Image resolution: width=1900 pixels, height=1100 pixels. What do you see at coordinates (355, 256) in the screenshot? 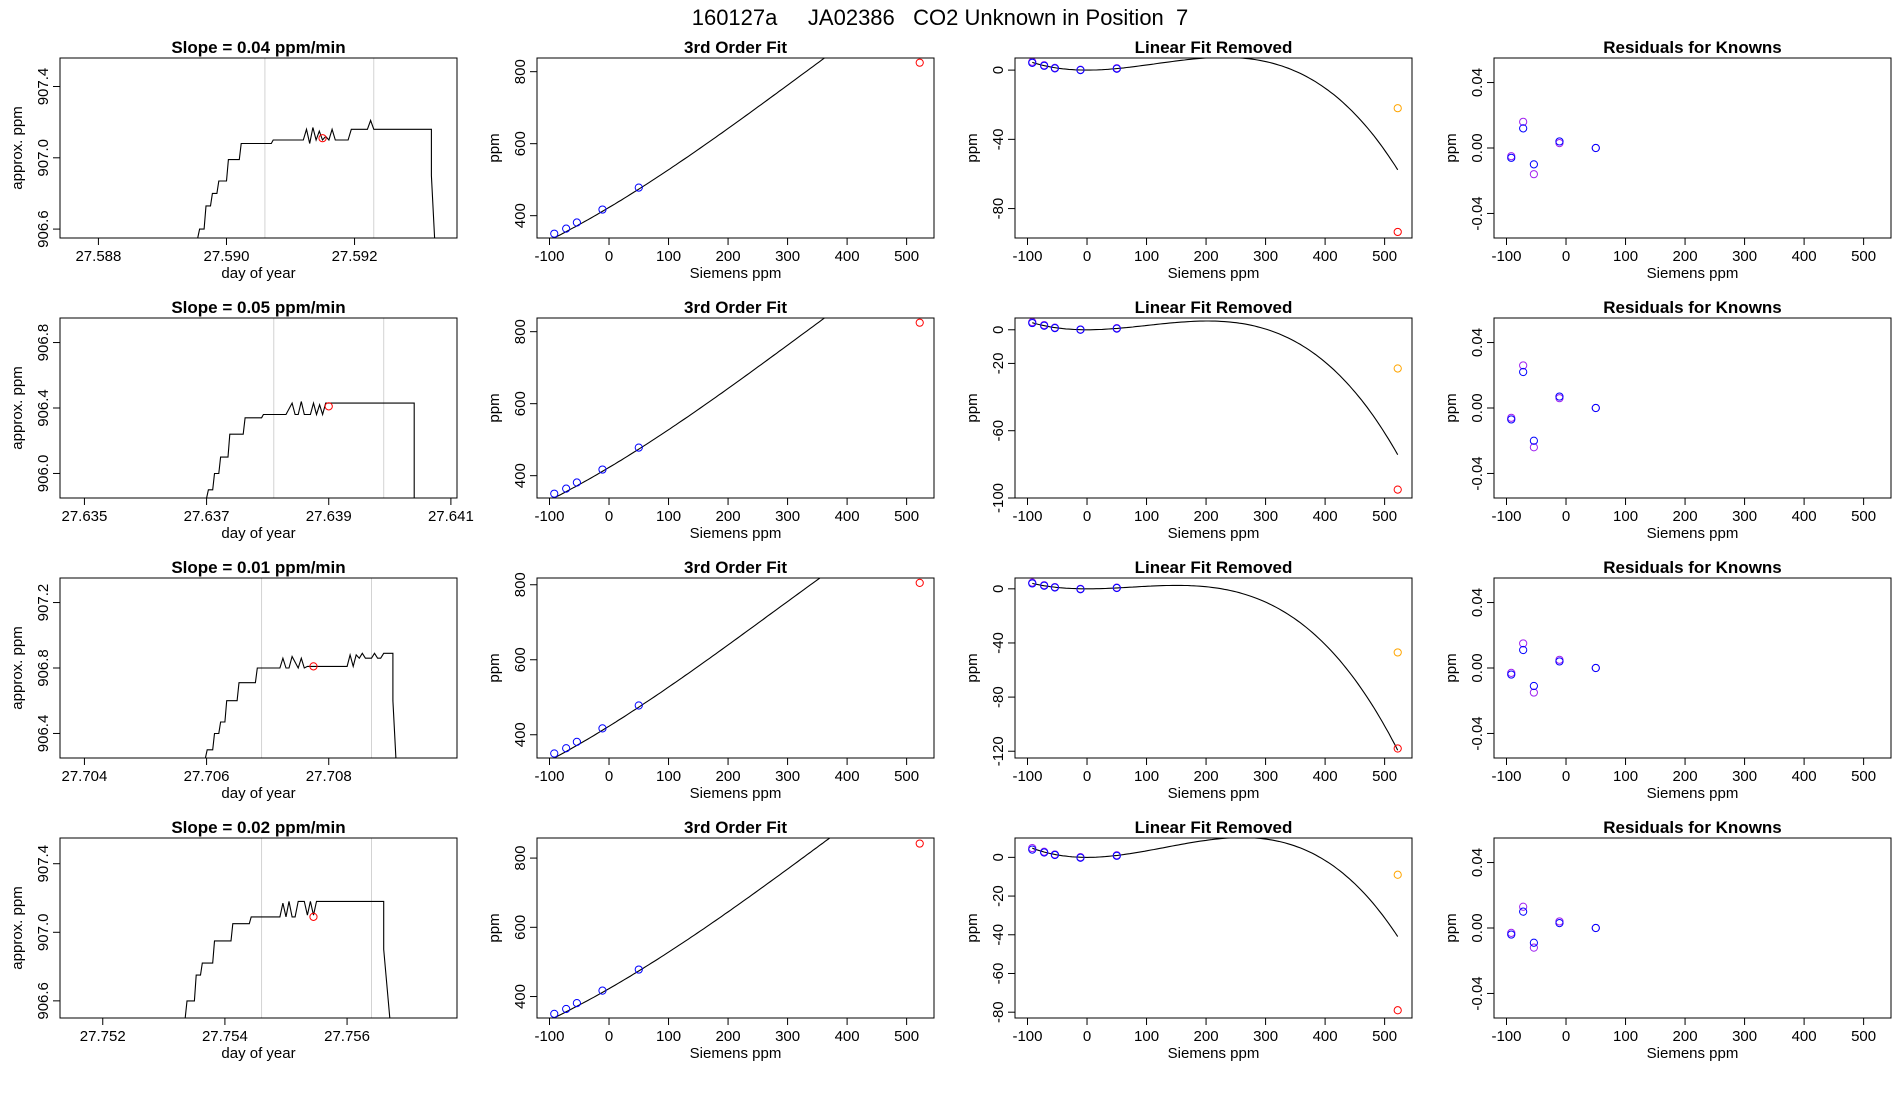
I see `x-tick-label: 27.592` at bounding box center [355, 256].